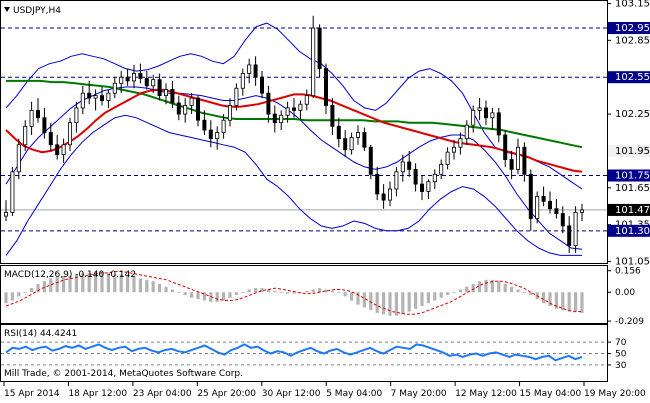  Describe the element at coordinates (615, 394) in the screenshot. I see `time-tick-label: 19 May 20:00` at that location.